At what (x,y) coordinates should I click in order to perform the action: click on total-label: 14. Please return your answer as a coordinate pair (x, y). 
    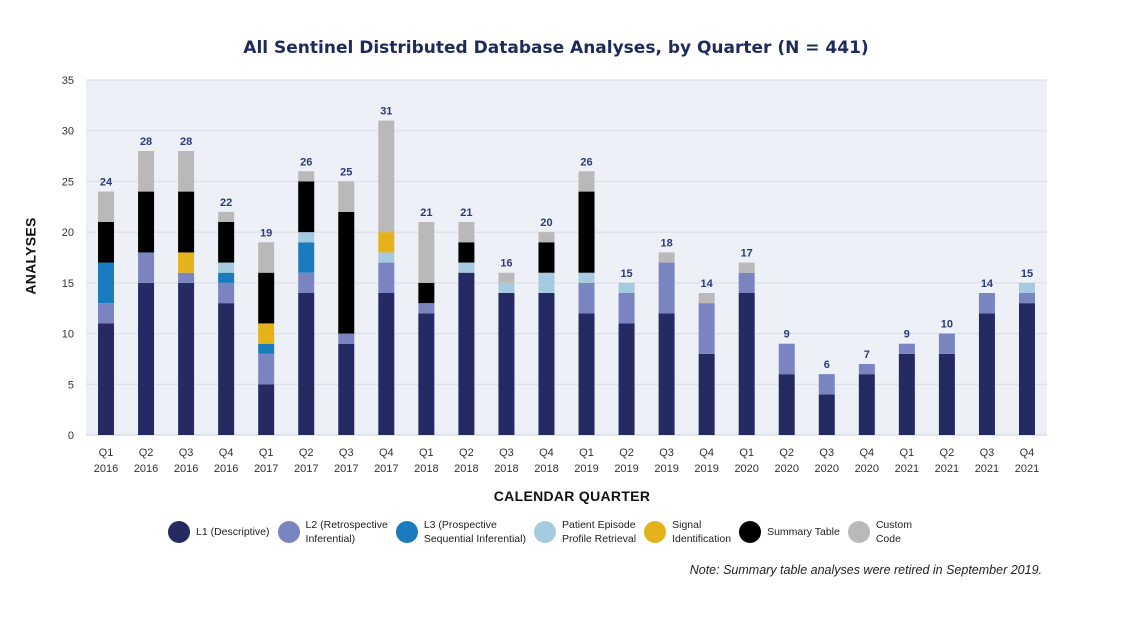
    Looking at the image, I should click on (707, 284).